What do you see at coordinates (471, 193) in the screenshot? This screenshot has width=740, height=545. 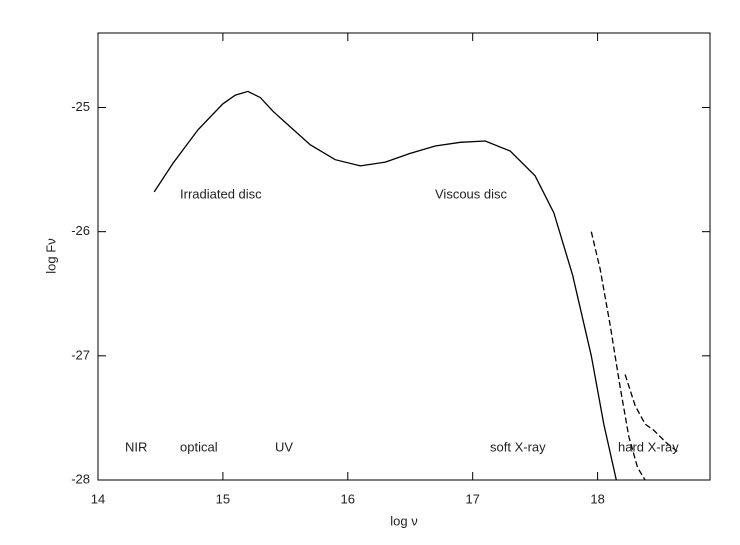 I see `annotation: Viscous disc` at bounding box center [471, 193].